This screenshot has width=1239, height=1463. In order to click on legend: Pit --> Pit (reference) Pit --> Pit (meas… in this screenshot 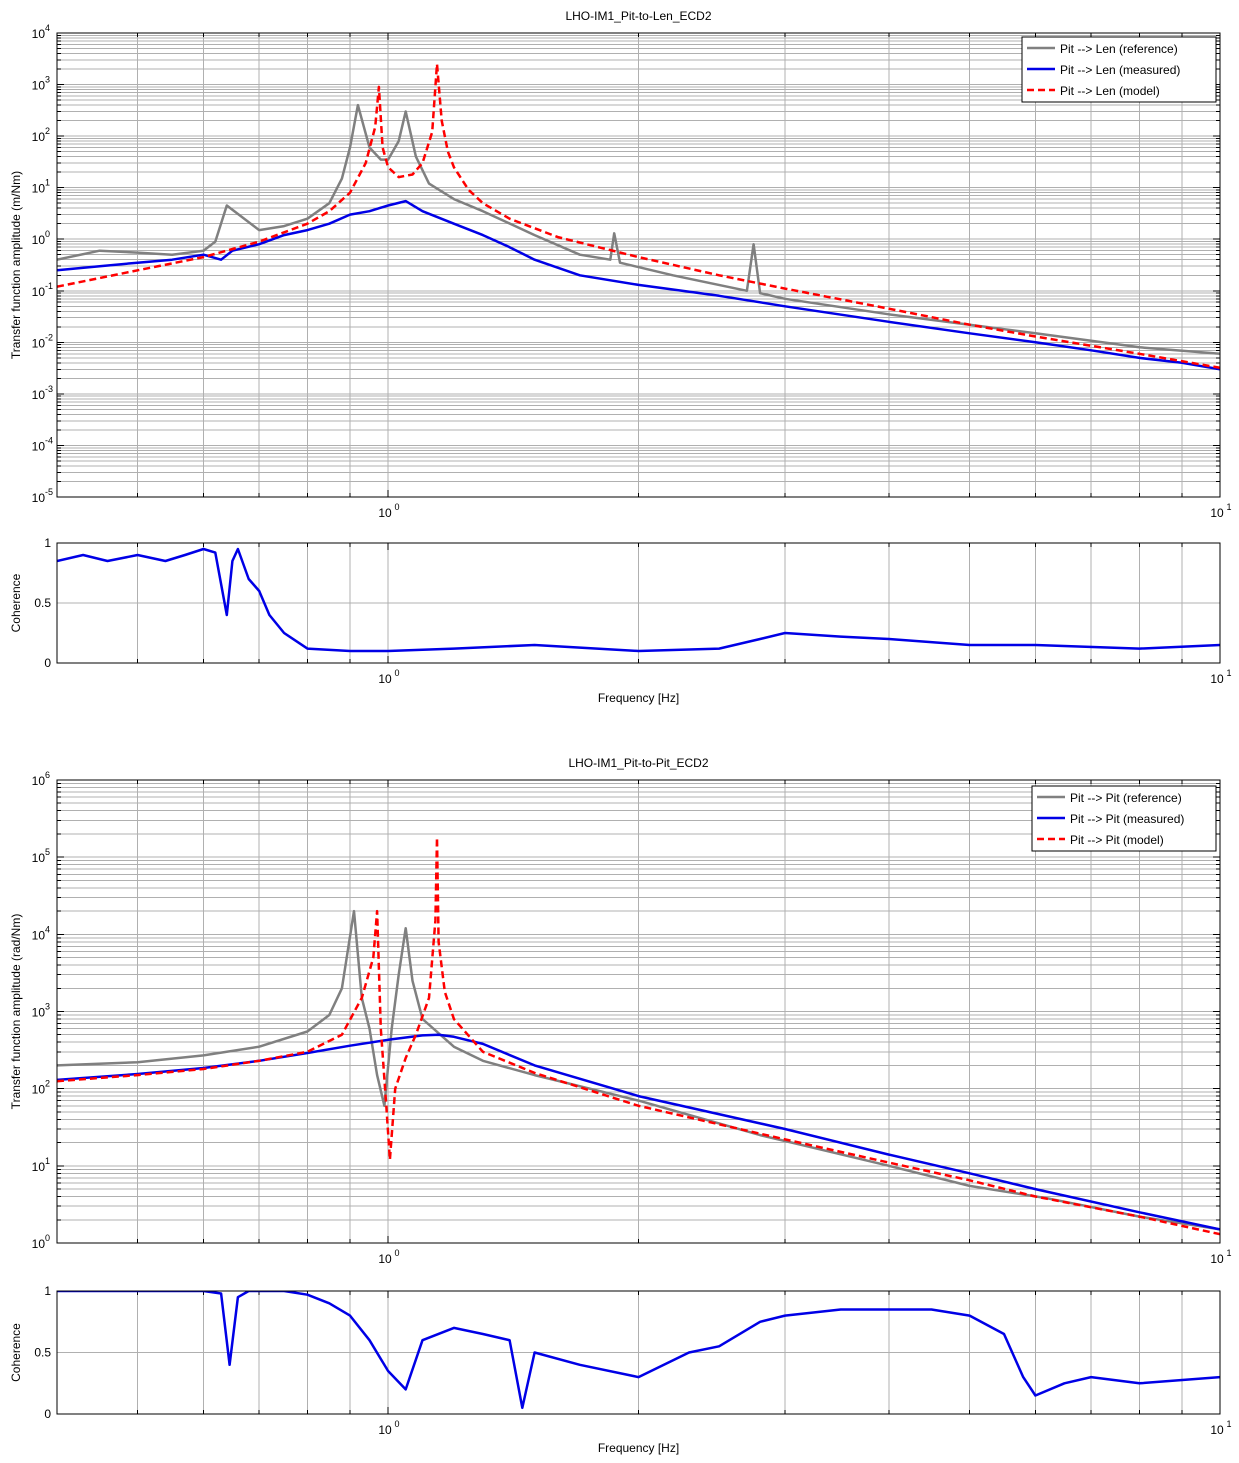, I will do `click(1124, 818)`.